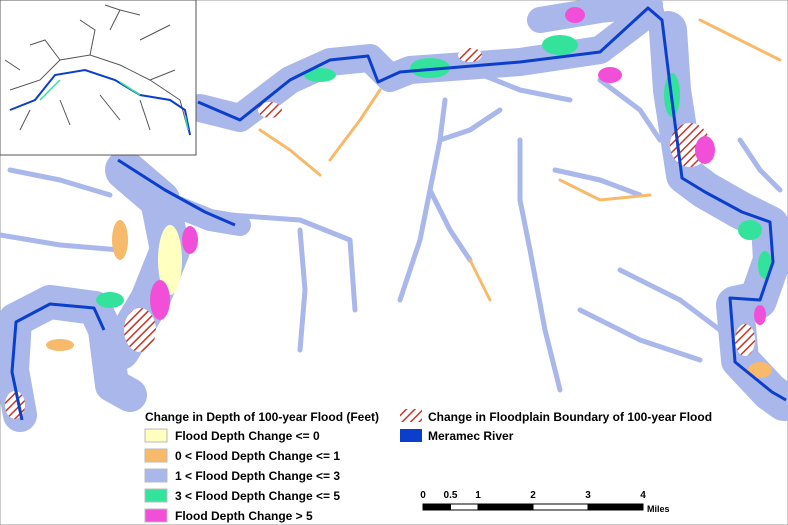 This screenshot has width=788, height=525. Describe the element at coordinates (257, 476) in the screenshot. I see `legend-label: 1 < Flood Depth Change <= 3` at that location.